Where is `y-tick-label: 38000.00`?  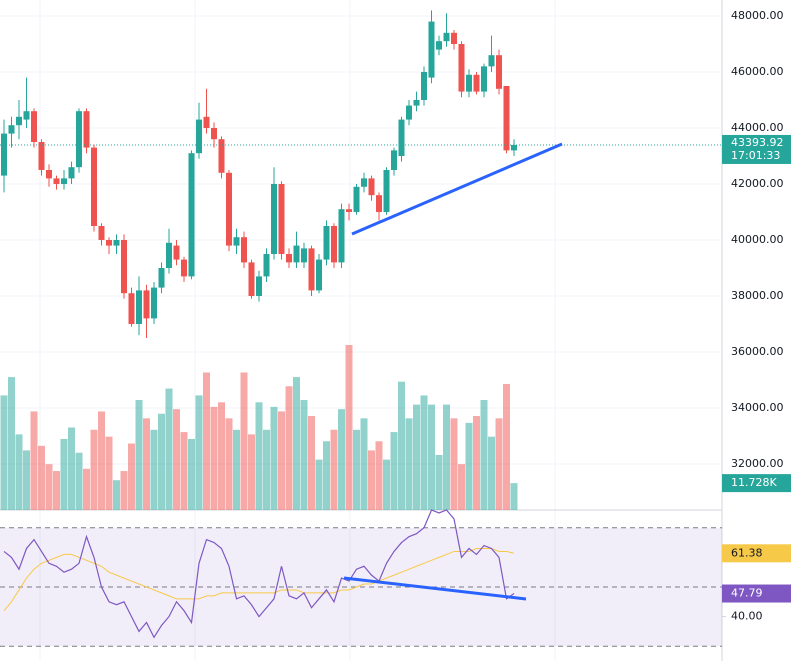 y-tick-label: 38000.00 is located at coordinates (757, 295).